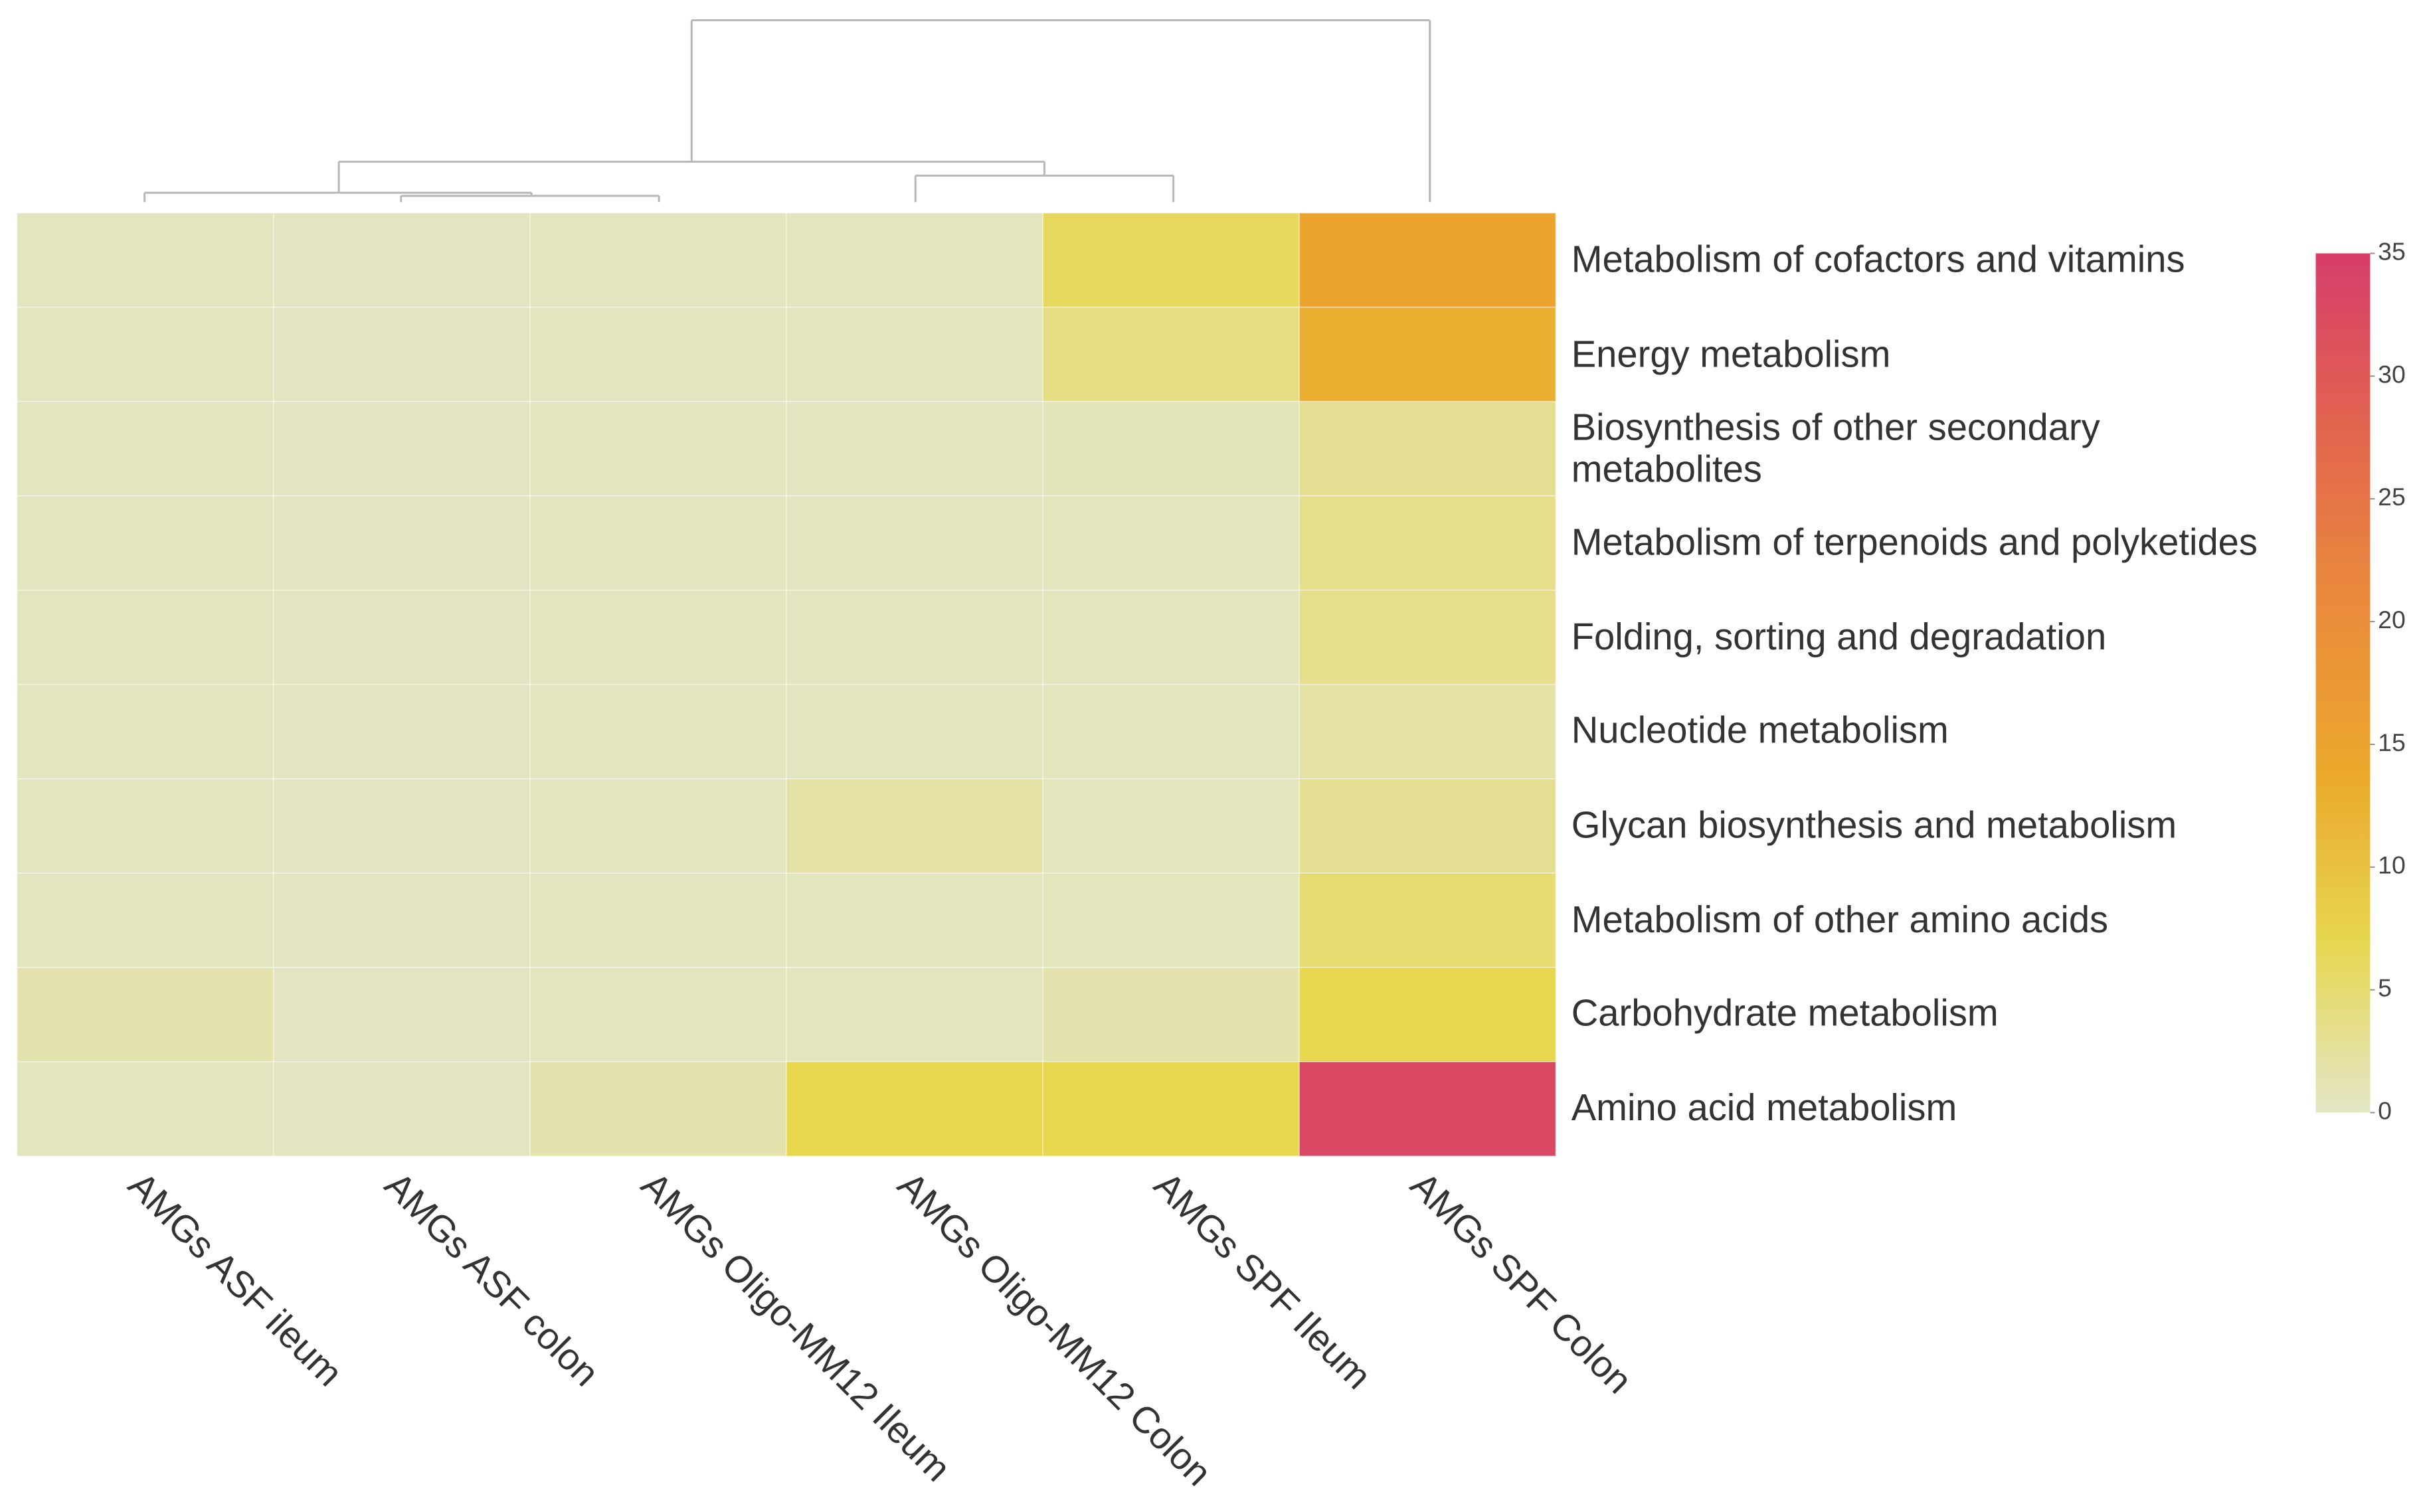  I want to click on row-label: Energy metabolism, so click(1731, 354).